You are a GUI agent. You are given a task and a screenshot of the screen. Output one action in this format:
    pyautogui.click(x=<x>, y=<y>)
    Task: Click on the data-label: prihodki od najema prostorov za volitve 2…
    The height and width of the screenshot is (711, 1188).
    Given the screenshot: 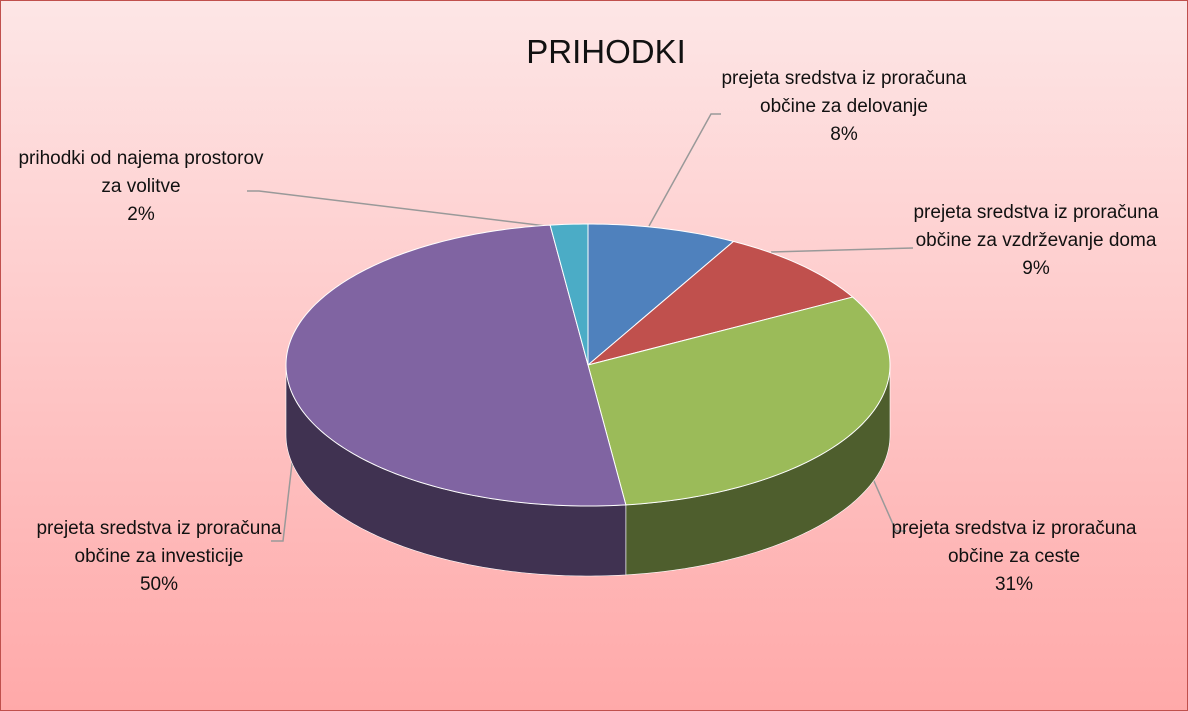 What is the action you would take?
    pyautogui.click(x=141, y=187)
    